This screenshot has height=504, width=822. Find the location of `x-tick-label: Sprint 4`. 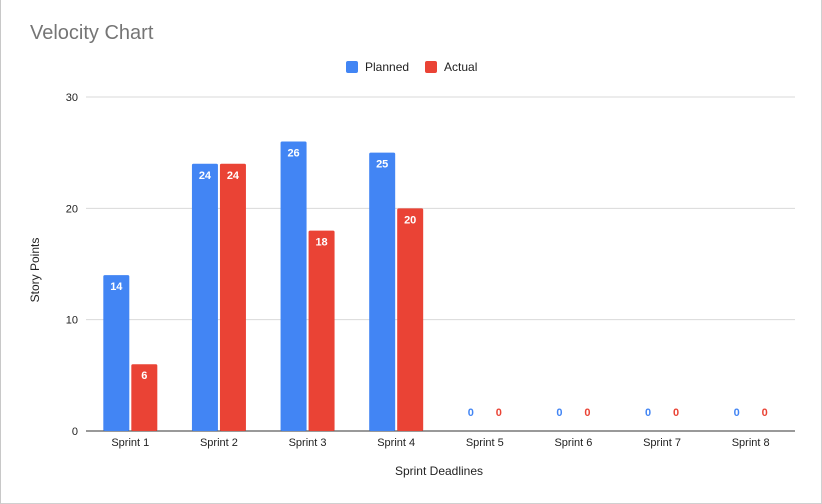

x-tick-label: Sprint 4 is located at coordinates (396, 443).